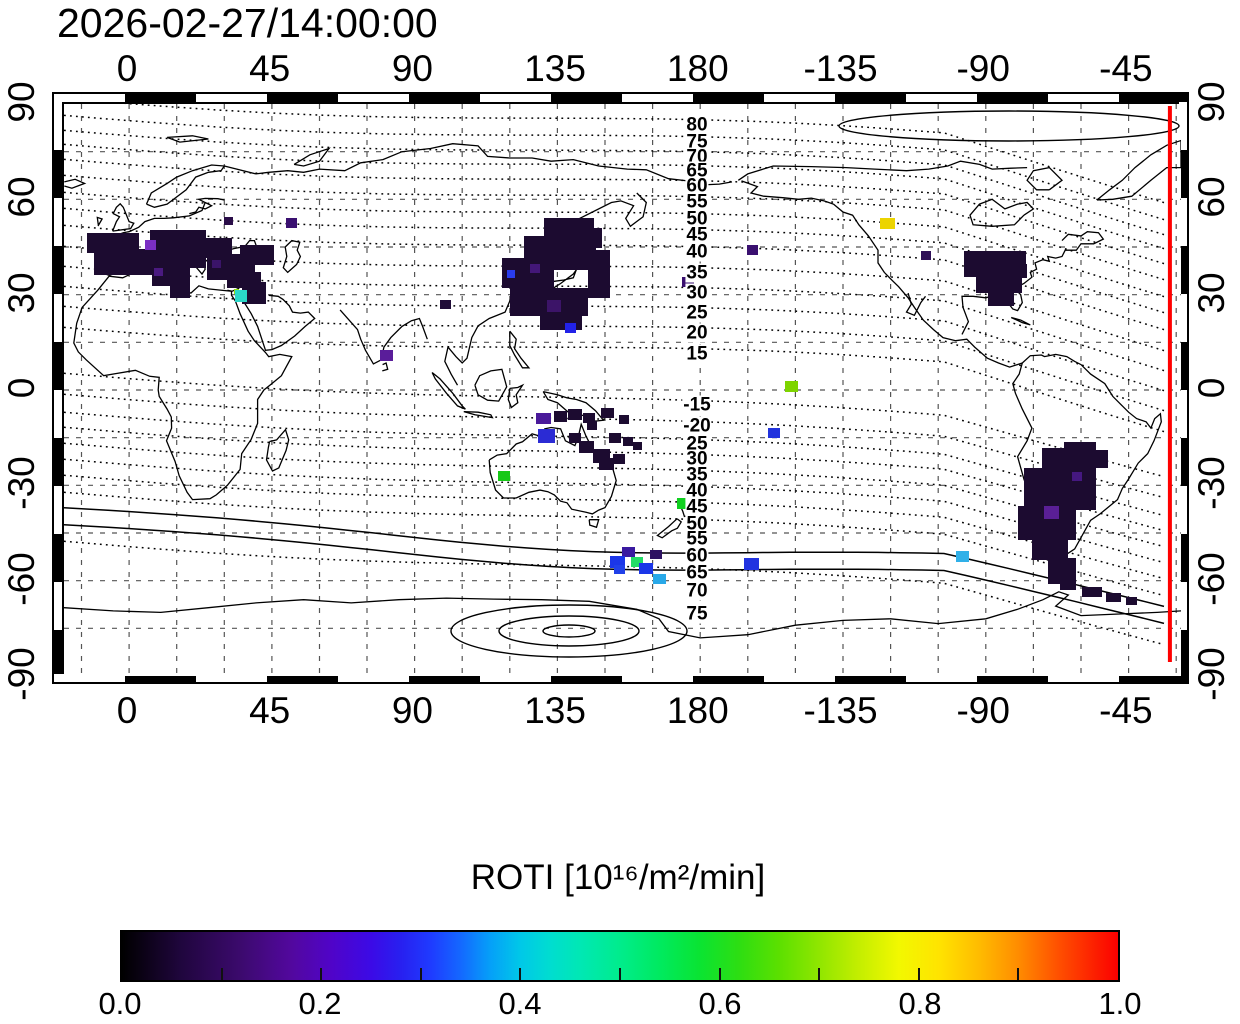  I want to click on colorbar-tick-label: 0.0, so click(120, 1003).